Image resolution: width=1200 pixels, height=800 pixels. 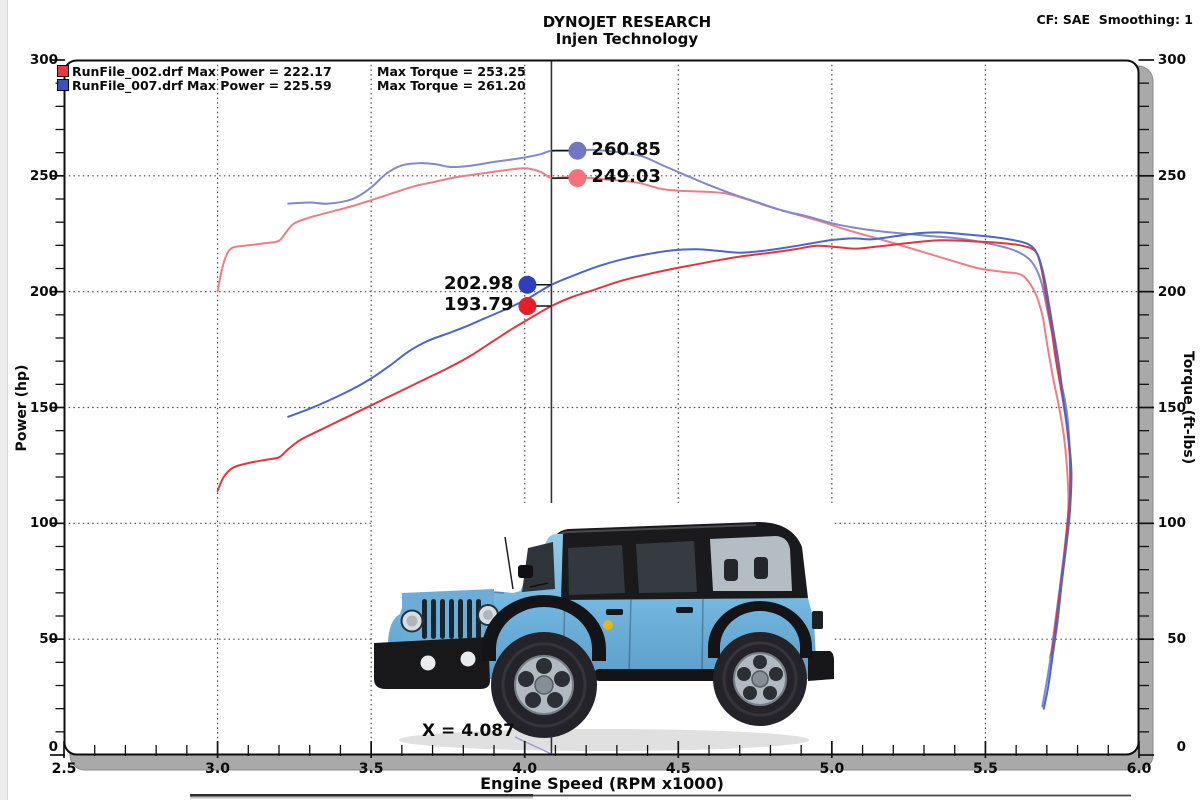 What do you see at coordinates (602, 783) in the screenshot?
I see `x-axis-title: Engine Speed (RPM x1000)` at bounding box center [602, 783].